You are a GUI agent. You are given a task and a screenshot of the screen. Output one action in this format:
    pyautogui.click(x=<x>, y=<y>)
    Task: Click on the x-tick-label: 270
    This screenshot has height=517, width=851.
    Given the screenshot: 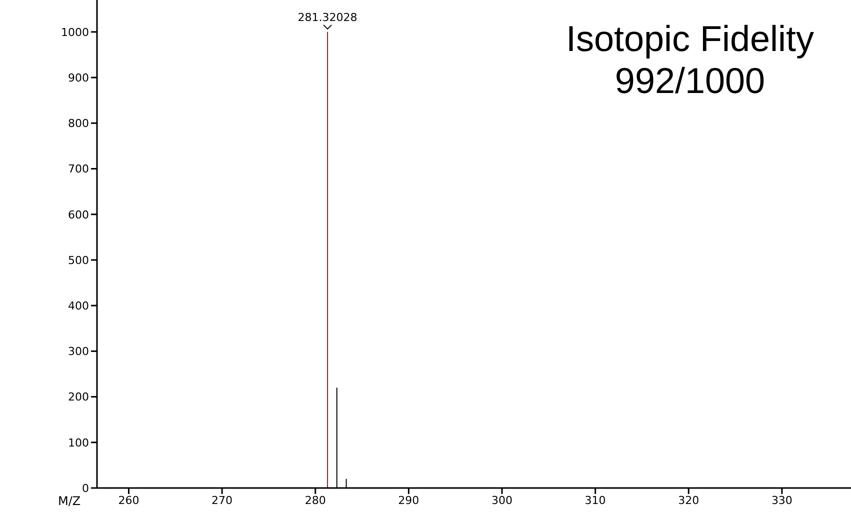 What is the action you would take?
    pyautogui.click(x=222, y=500)
    